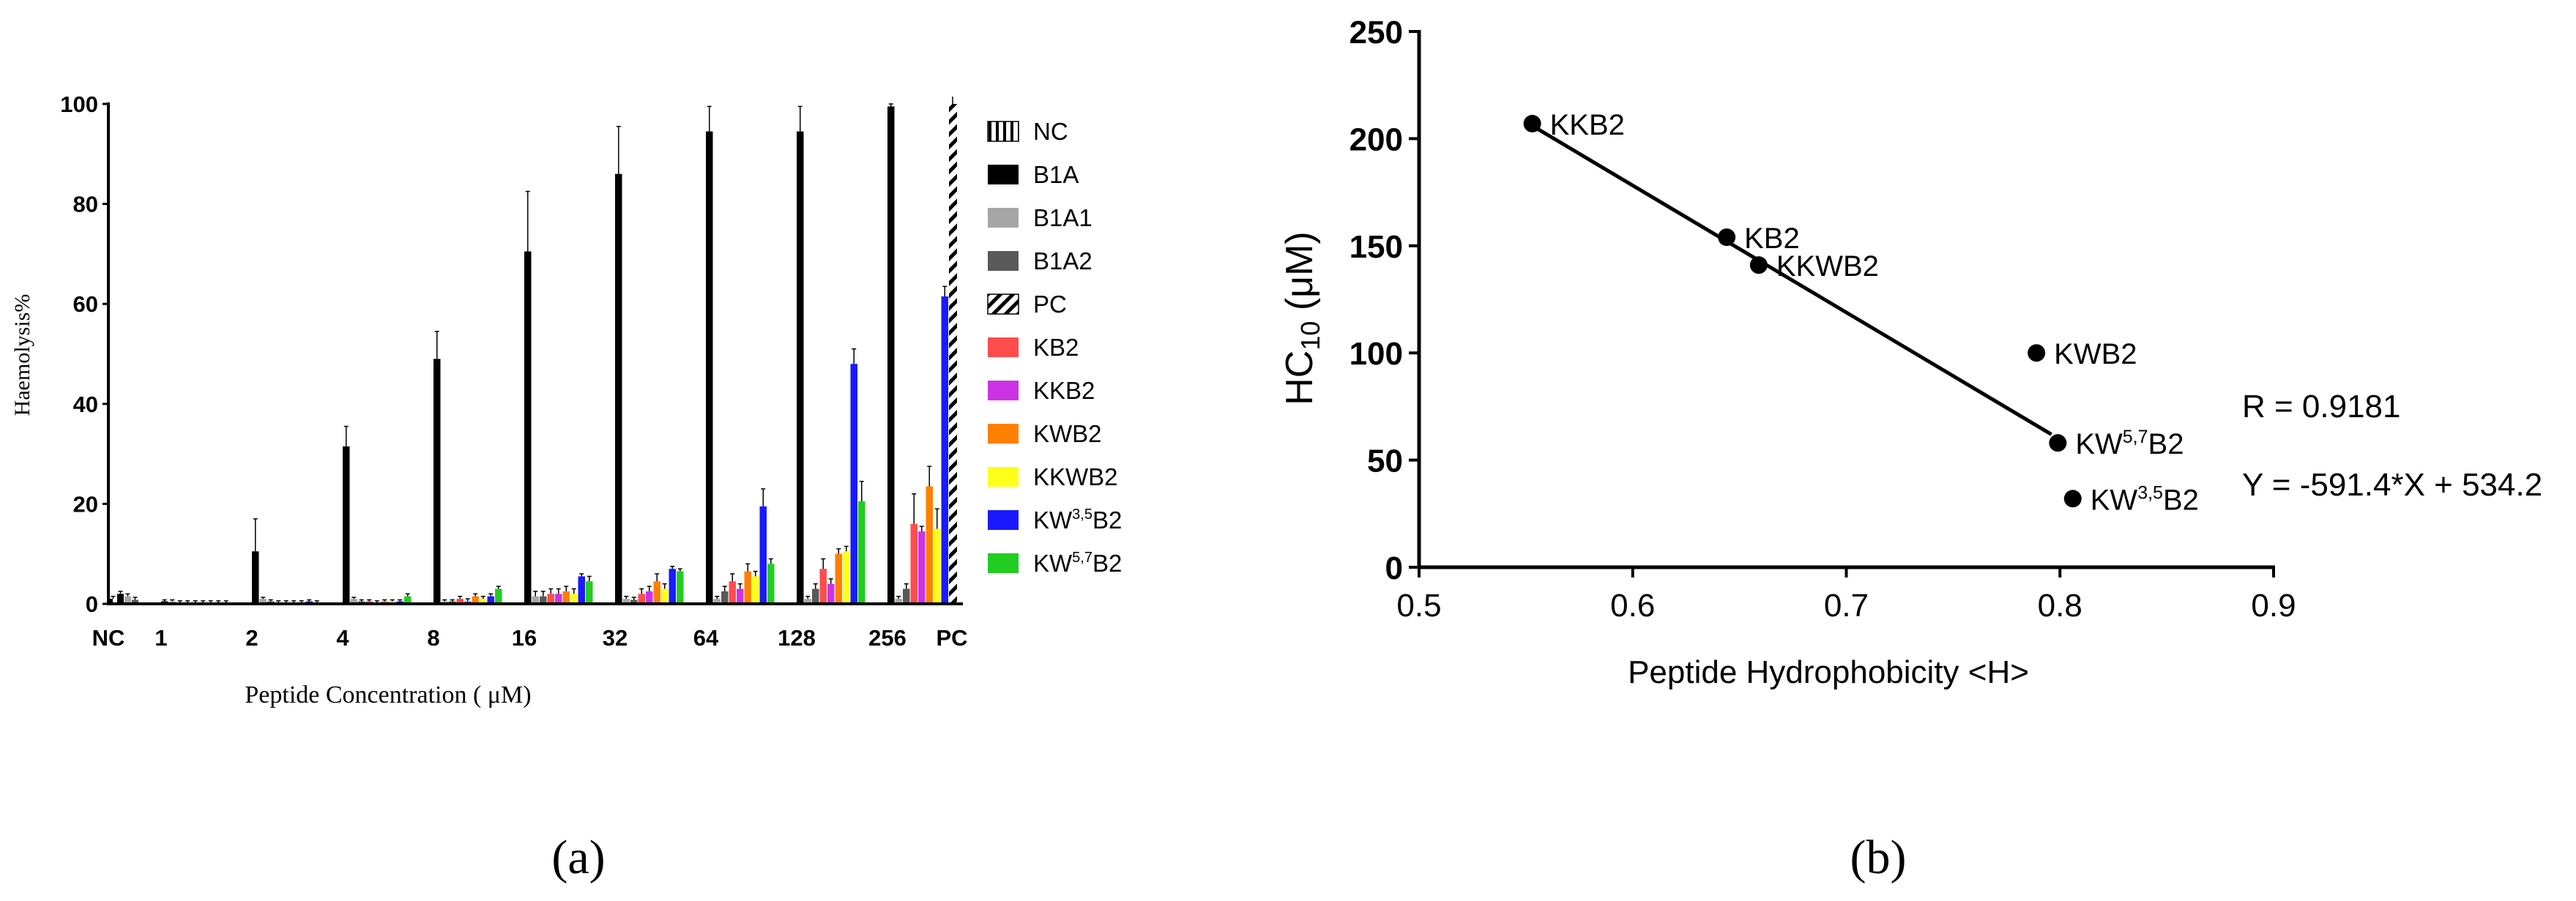 The width and height of the screenshot is (2576, 901). What do you see at coordinates (2072, 499) in the screenshot?
I see `point-kw35b2` at bounding box center [2072, 499].